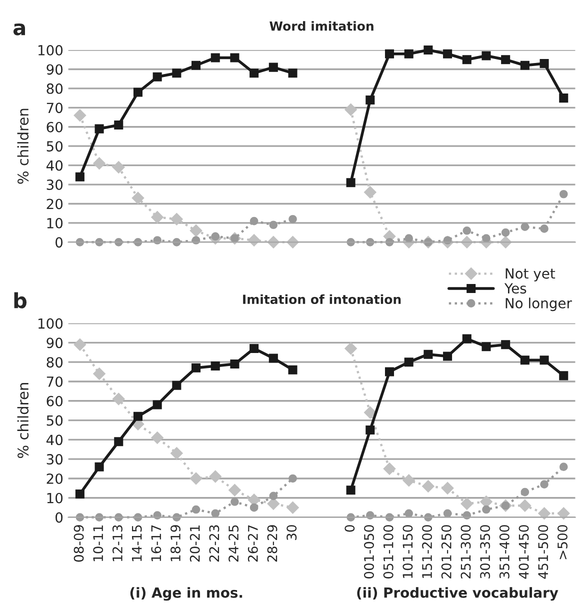 The width and height of the screenshot is (584, 610). I want to click on x-tick-label: 151-200, so click(427, 551).